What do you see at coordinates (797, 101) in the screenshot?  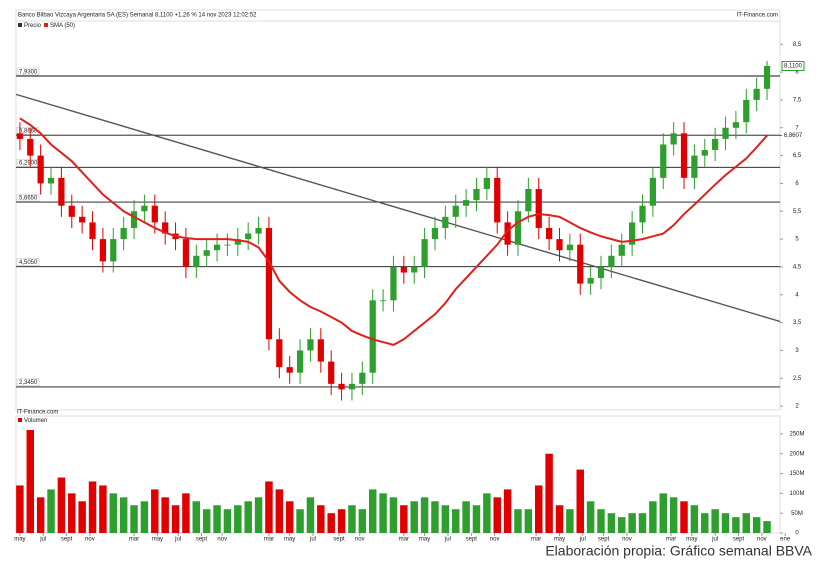 I see `y-tick-label: 7,5` at bounding box center [797, 101].